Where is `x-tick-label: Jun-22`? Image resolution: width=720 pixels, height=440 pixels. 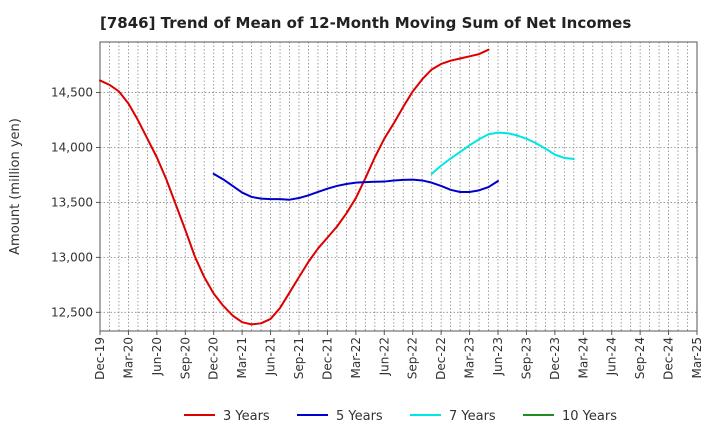
x-tick-label: Jun-22 is located at coordinates (384, 356).